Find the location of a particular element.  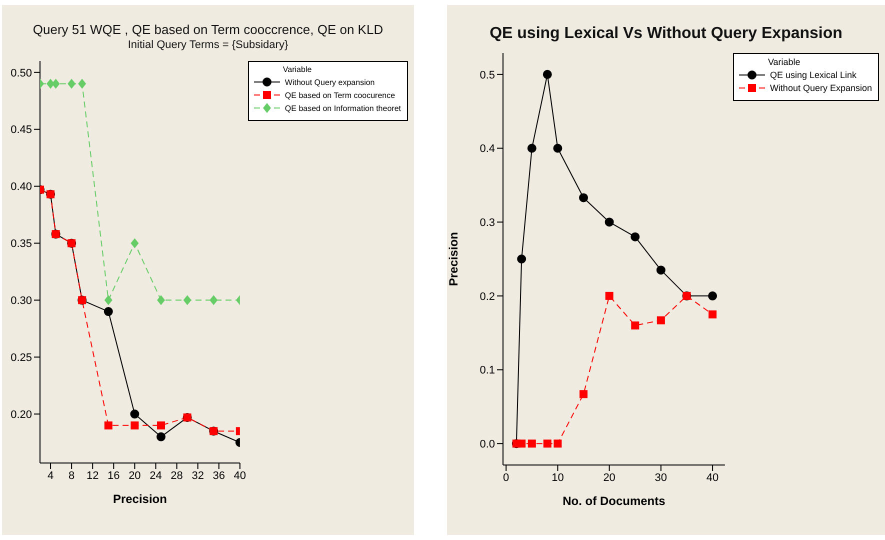

y-tick-label: 0.3 is located at coordinates (487, 222).